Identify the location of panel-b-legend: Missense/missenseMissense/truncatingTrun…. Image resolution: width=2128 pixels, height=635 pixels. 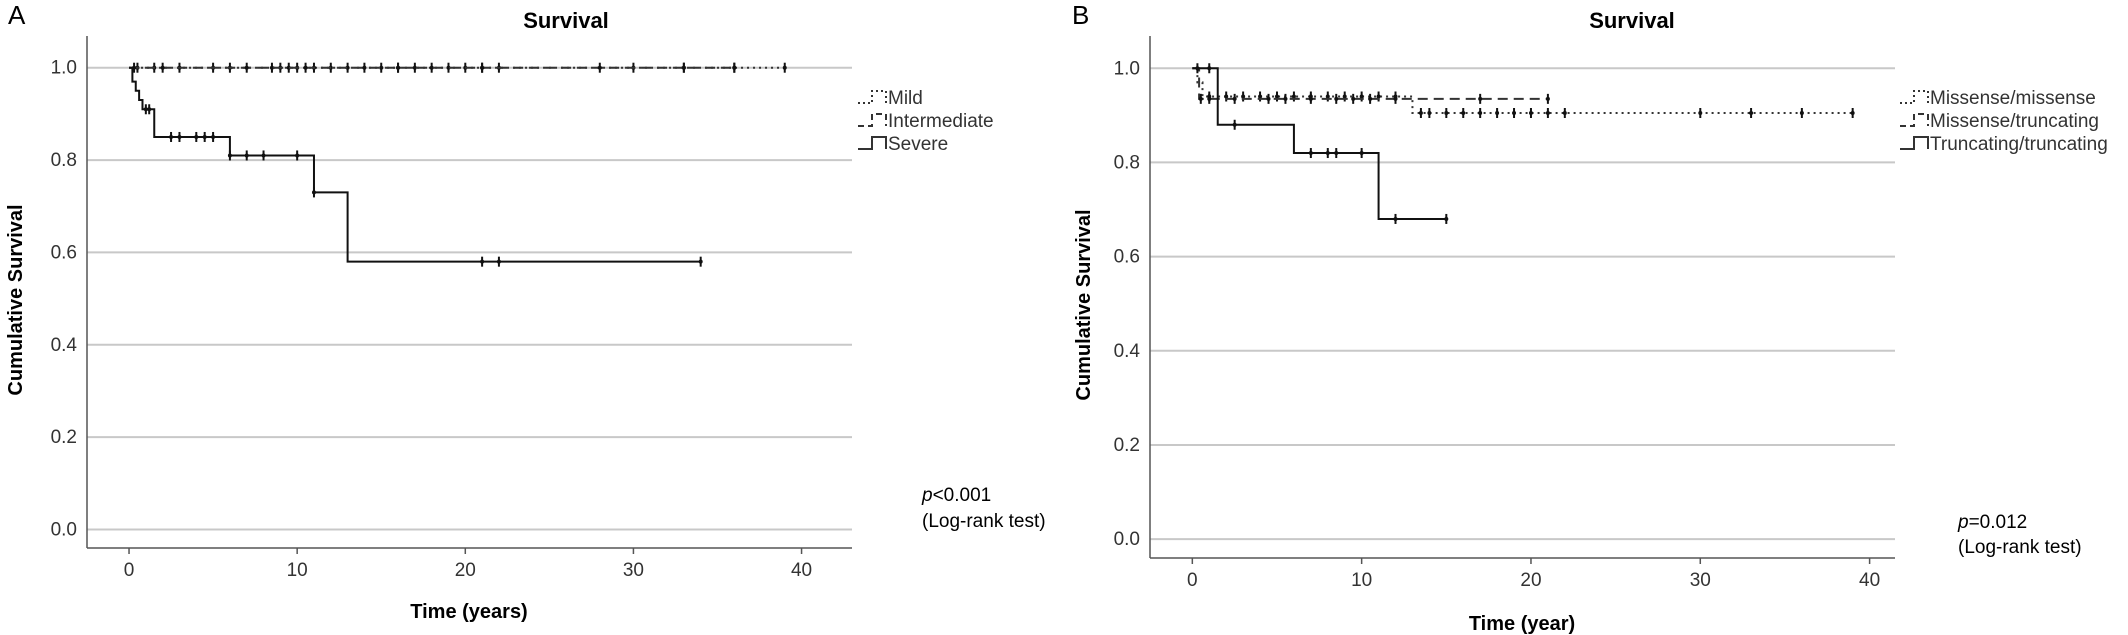
(2004, 121).